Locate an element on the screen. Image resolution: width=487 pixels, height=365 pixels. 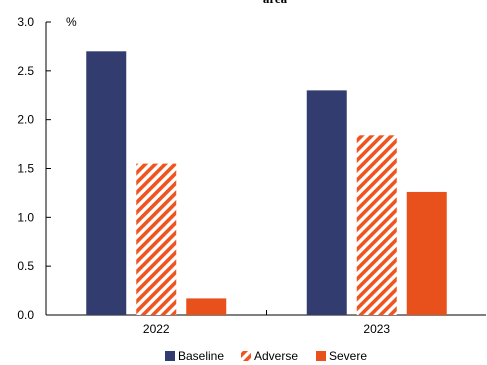
y-tick-label: 1.0 is located at coordinates (25, 217).